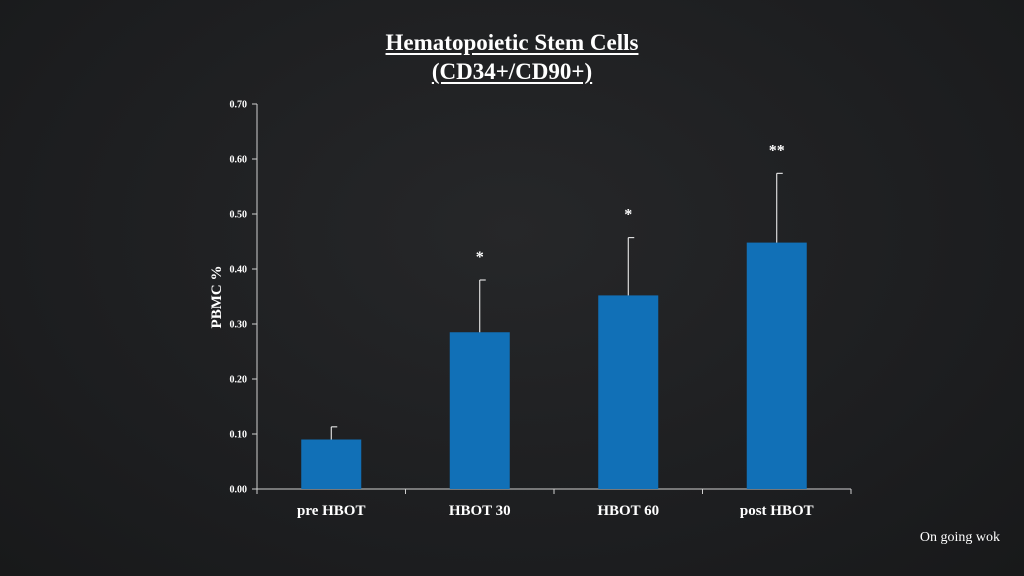 The image size is (1024, 576). Describe the element at coordinates (512, 71) in the screenshot. I see `chart-title-line2: (CD34+/CD90+)` at that location.